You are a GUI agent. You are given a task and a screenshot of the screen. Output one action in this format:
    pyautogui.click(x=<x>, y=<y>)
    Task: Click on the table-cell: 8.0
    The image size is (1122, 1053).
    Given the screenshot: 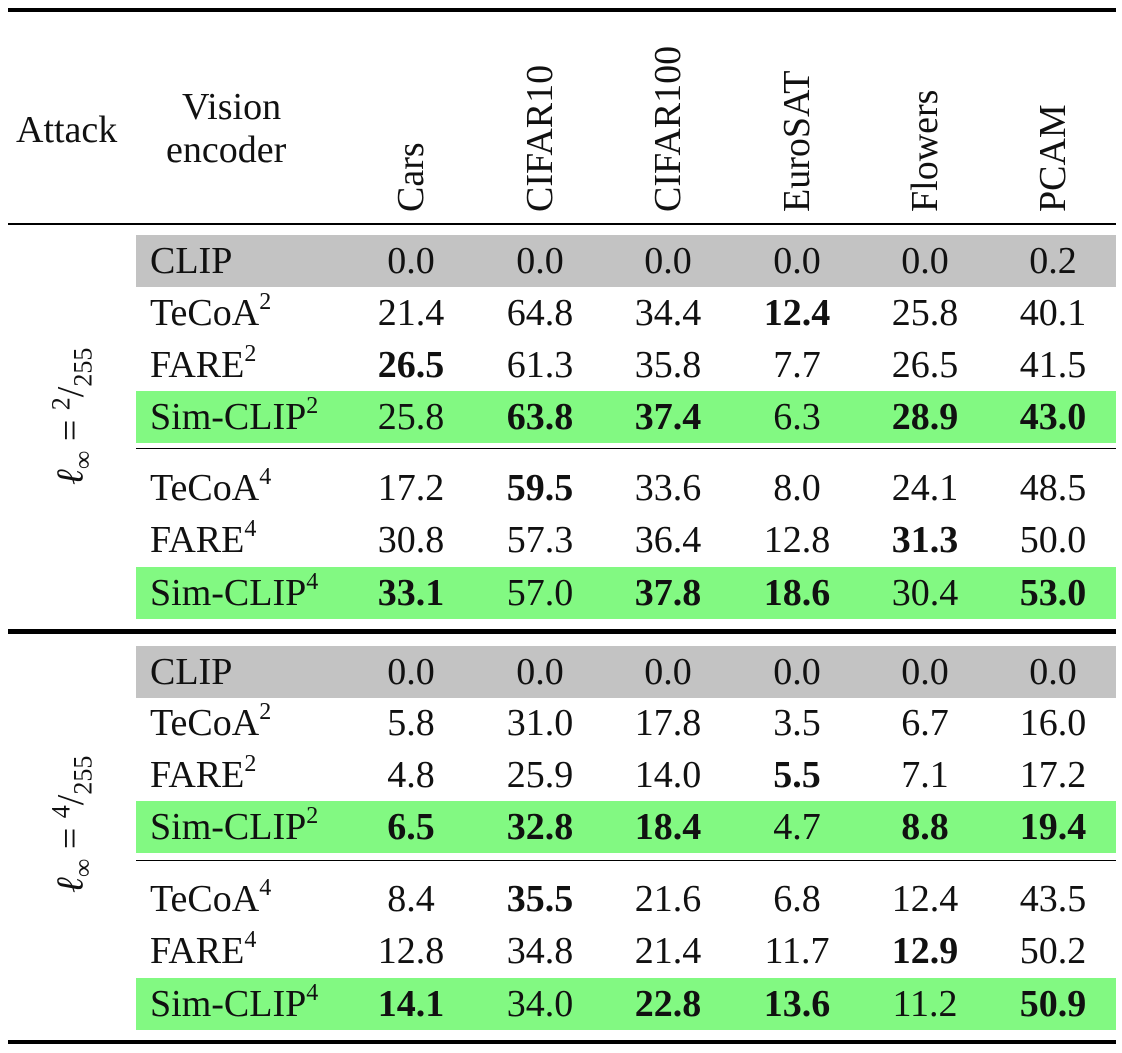 What is the action you would take?
    pyautogui.click(x=797, y=488)
    